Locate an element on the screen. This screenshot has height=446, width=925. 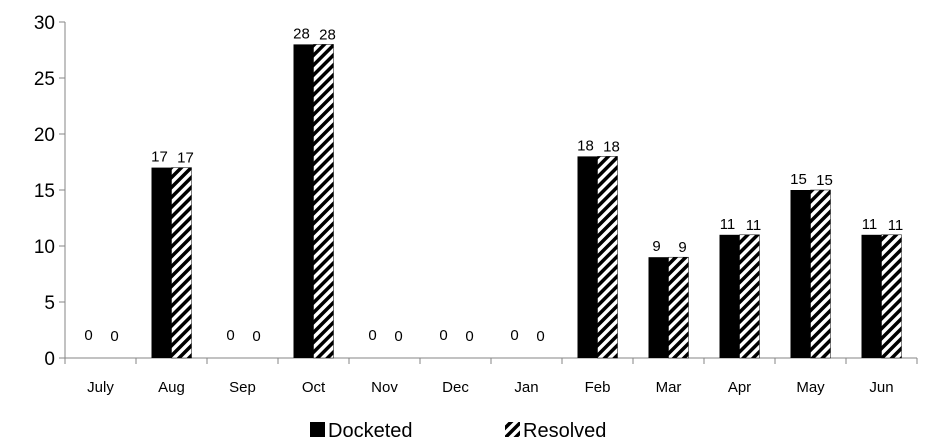
x-tick-label: Feb is located at coordinates (598, 387).